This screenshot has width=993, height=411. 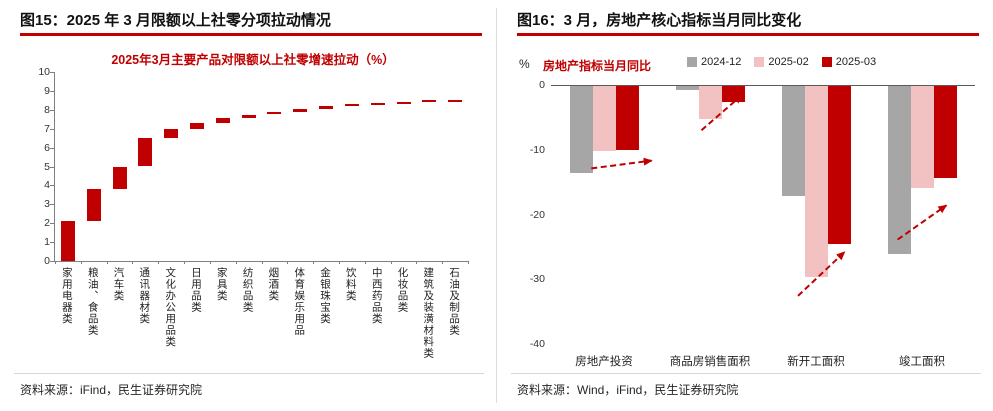 What do you see at coordinates (350, 284) in the screenshot?
I see `x-category-label: 饮料类` at bounding box center [350, 284].